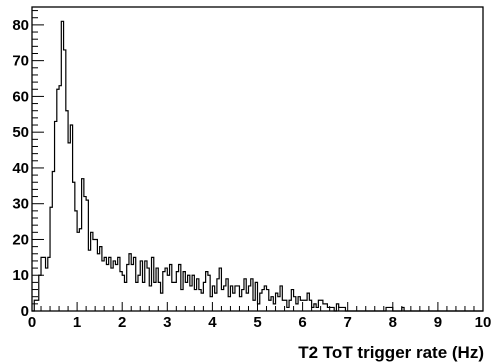 Image resolution: width=495 pixels, height=364 pixels. What do you see at coordinates (257, 322) in the screenshot?
I see `x-tick-label: 5` at bounding box center [257, 322].